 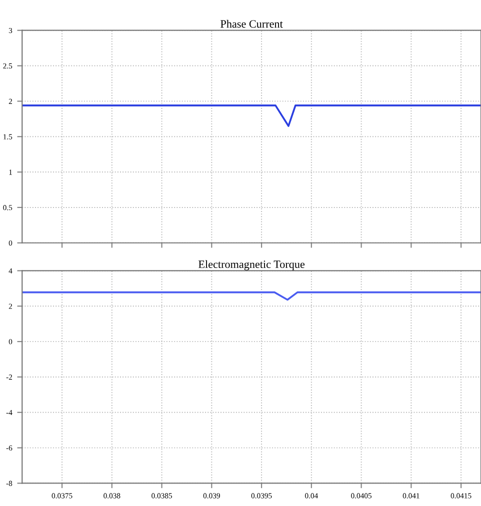 What do you see at coordinates (251, 265) in the screenshot?
I see `chart-title: Electromagnetic Torque` at bounding box center [251, 265].